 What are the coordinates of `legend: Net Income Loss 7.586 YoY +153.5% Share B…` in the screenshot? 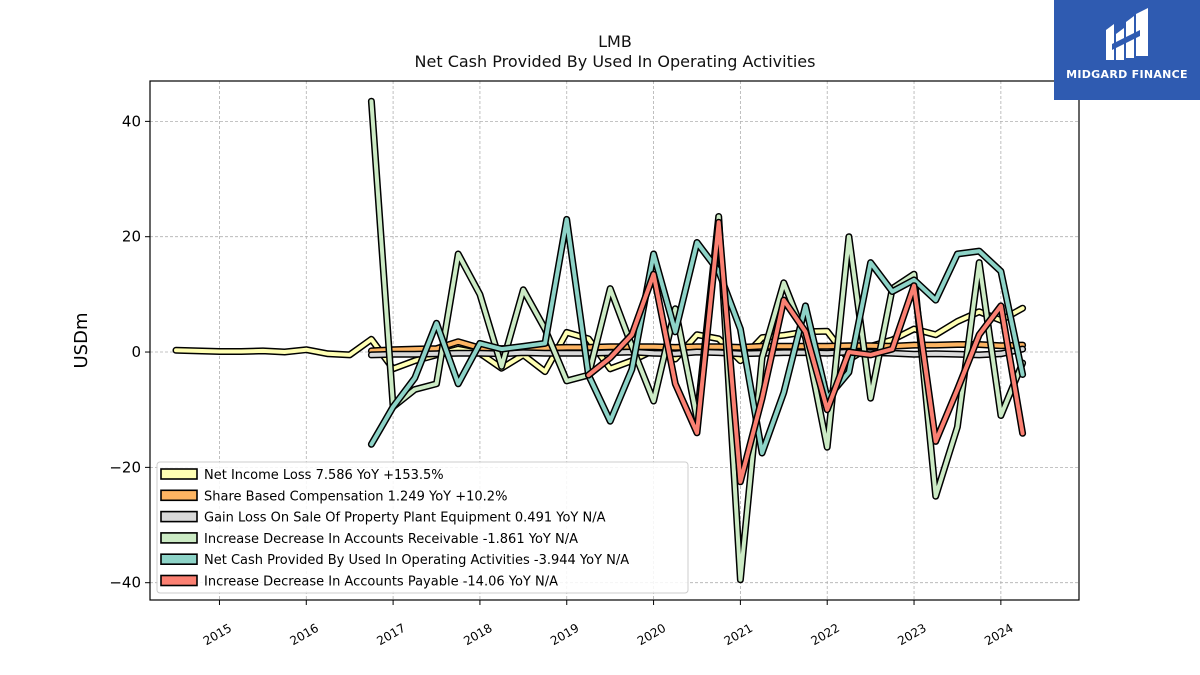 It's located at (422, 527).